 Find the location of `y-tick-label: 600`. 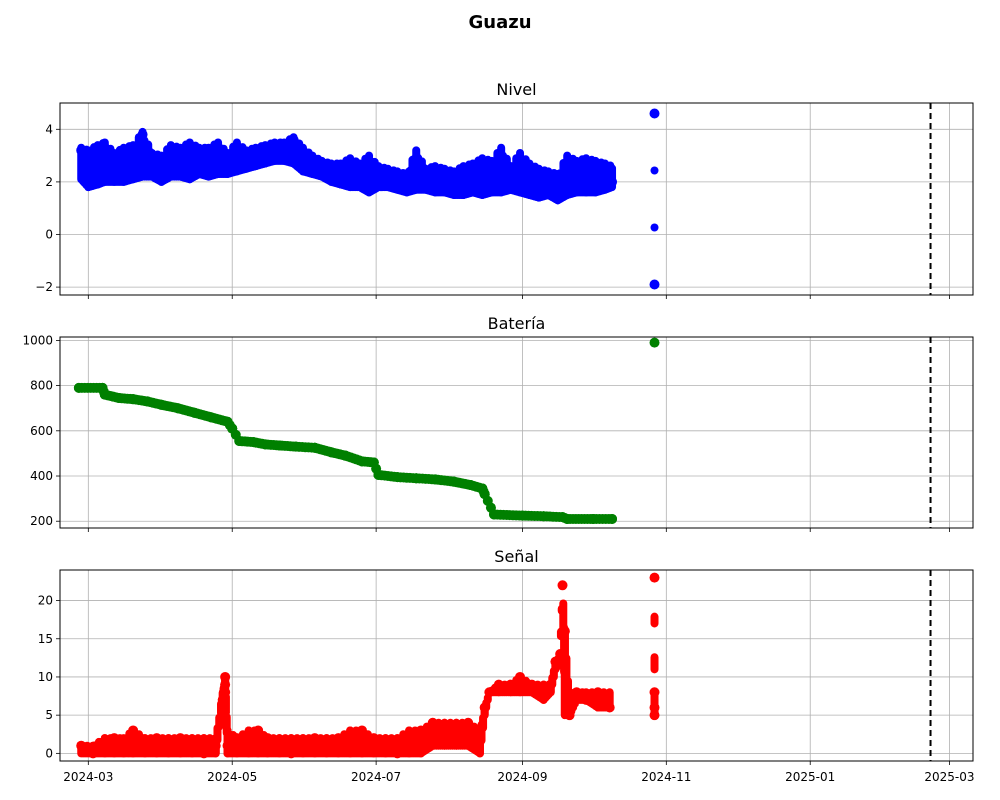

y-tick-label: 600 is located at coordinates (41, 431).